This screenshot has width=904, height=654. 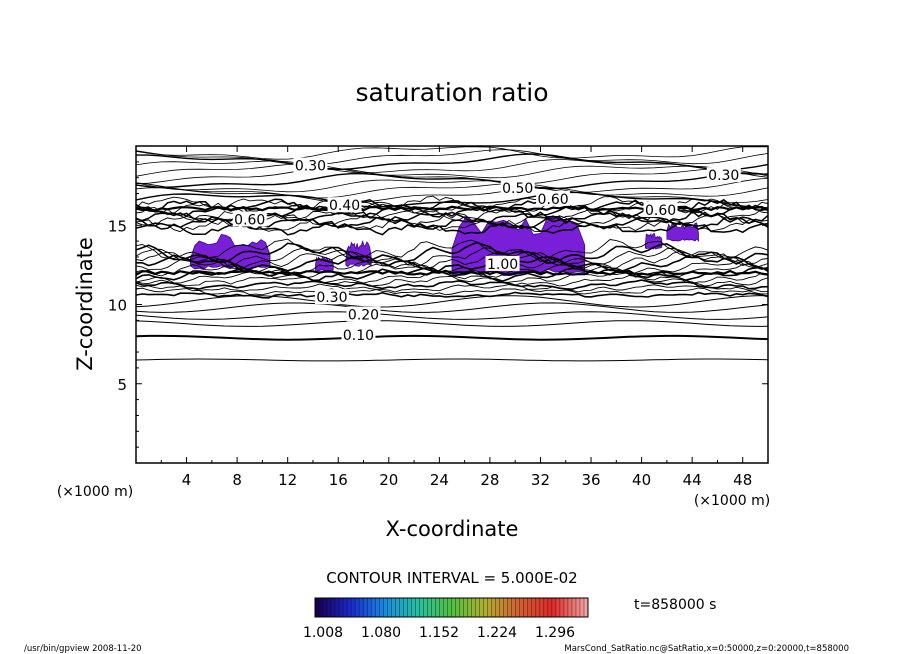 I want to click on x-tick-label: 12, so click(x=287, y=480).